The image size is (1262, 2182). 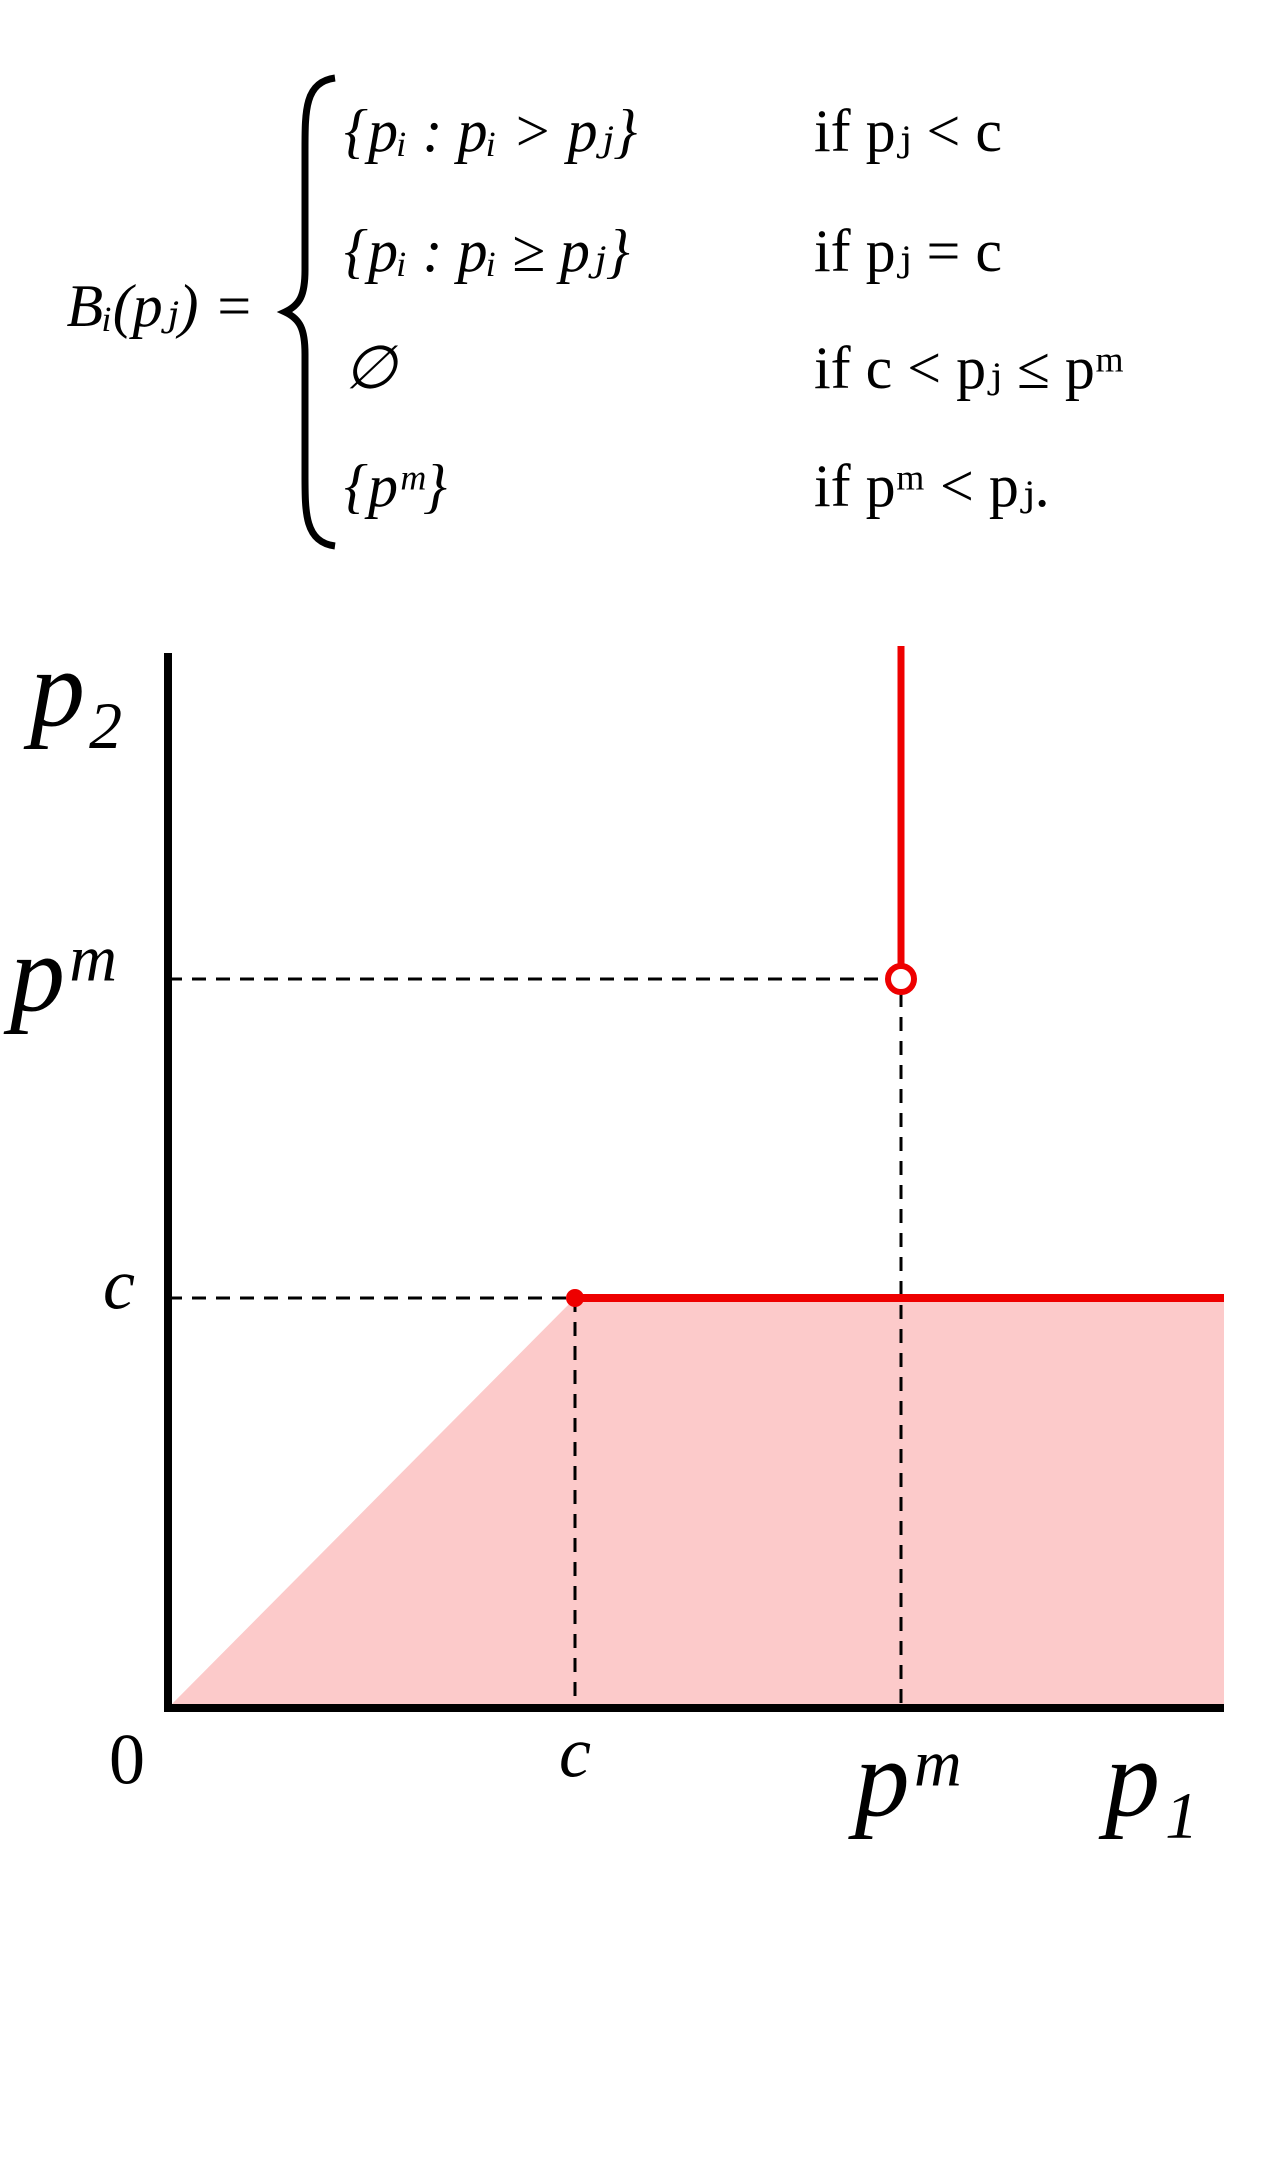 I want to click on case-set: ∅, so click(x=371, y=368).